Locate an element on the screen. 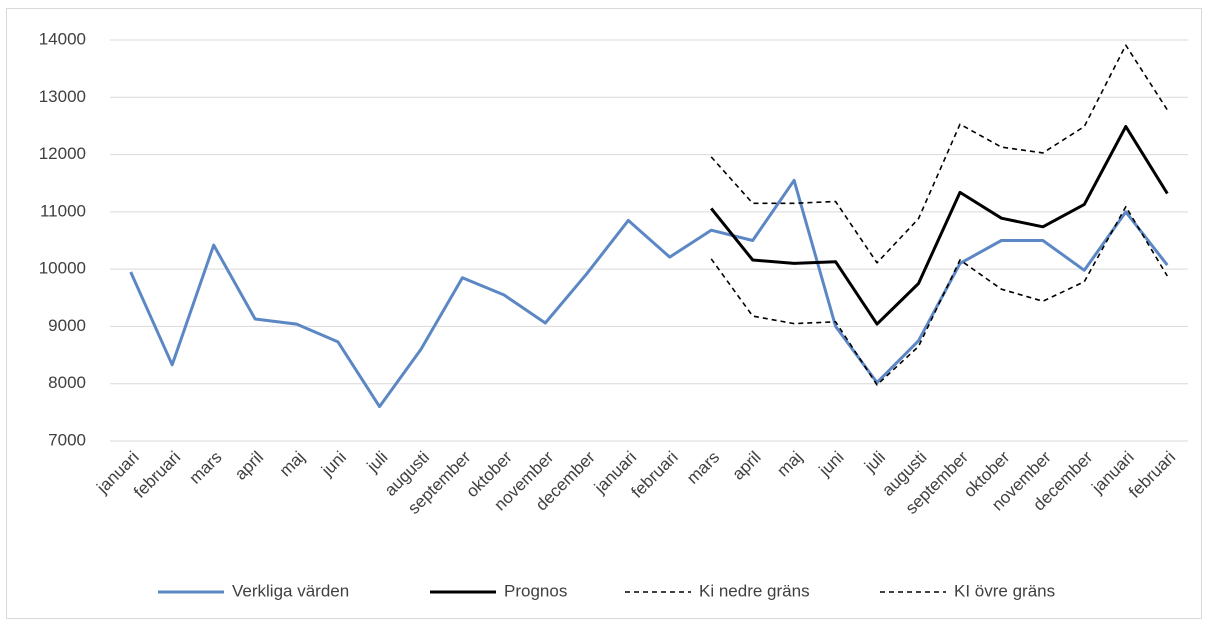  y-tick-label: 9000 is located at coordinates (67, 325).